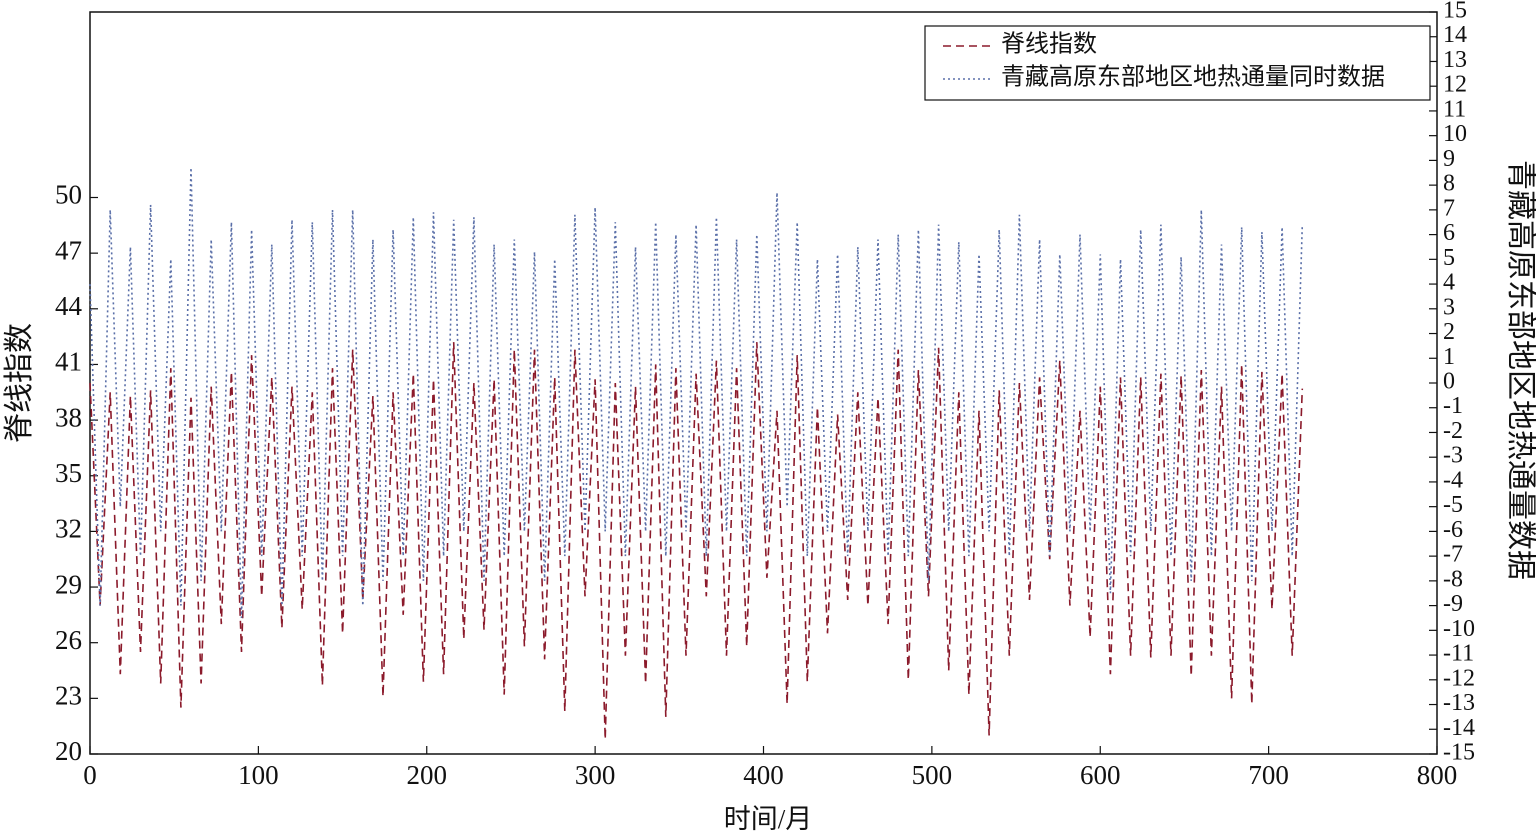  I want to click on y-tick-label: 35, so click(68, 473).